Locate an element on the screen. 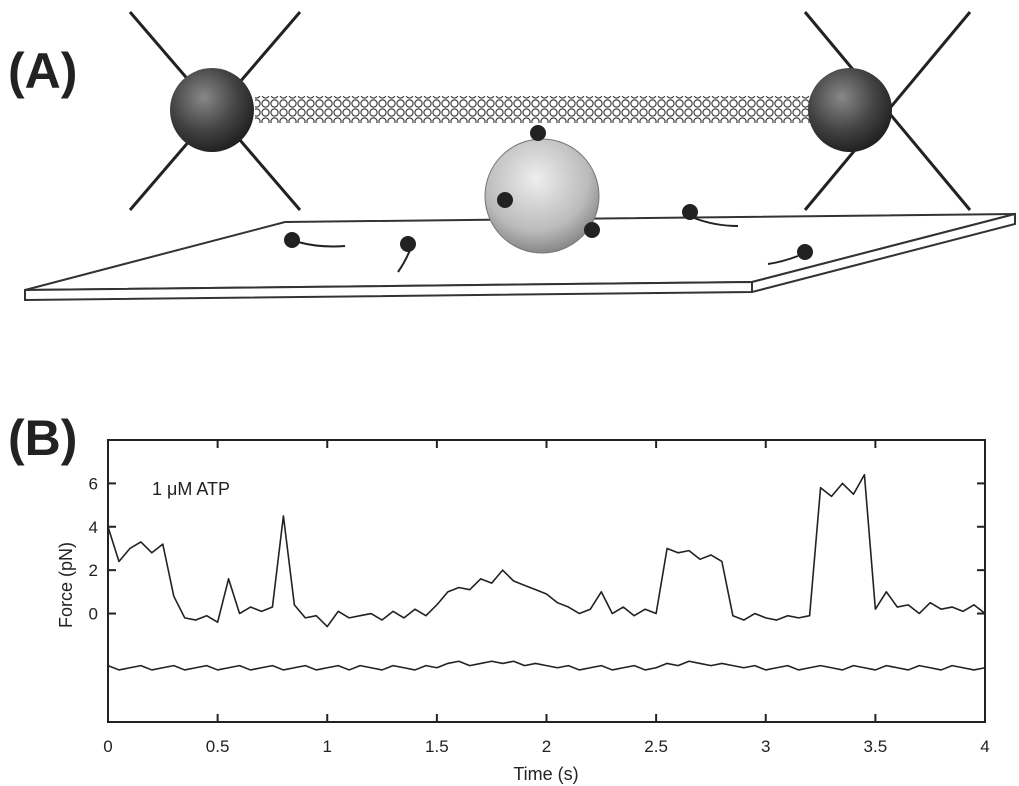 Image resolution: width=1019 pixels, height=786 pixels. x-tick-label: 3.5 is located at coordinates (876, 746).